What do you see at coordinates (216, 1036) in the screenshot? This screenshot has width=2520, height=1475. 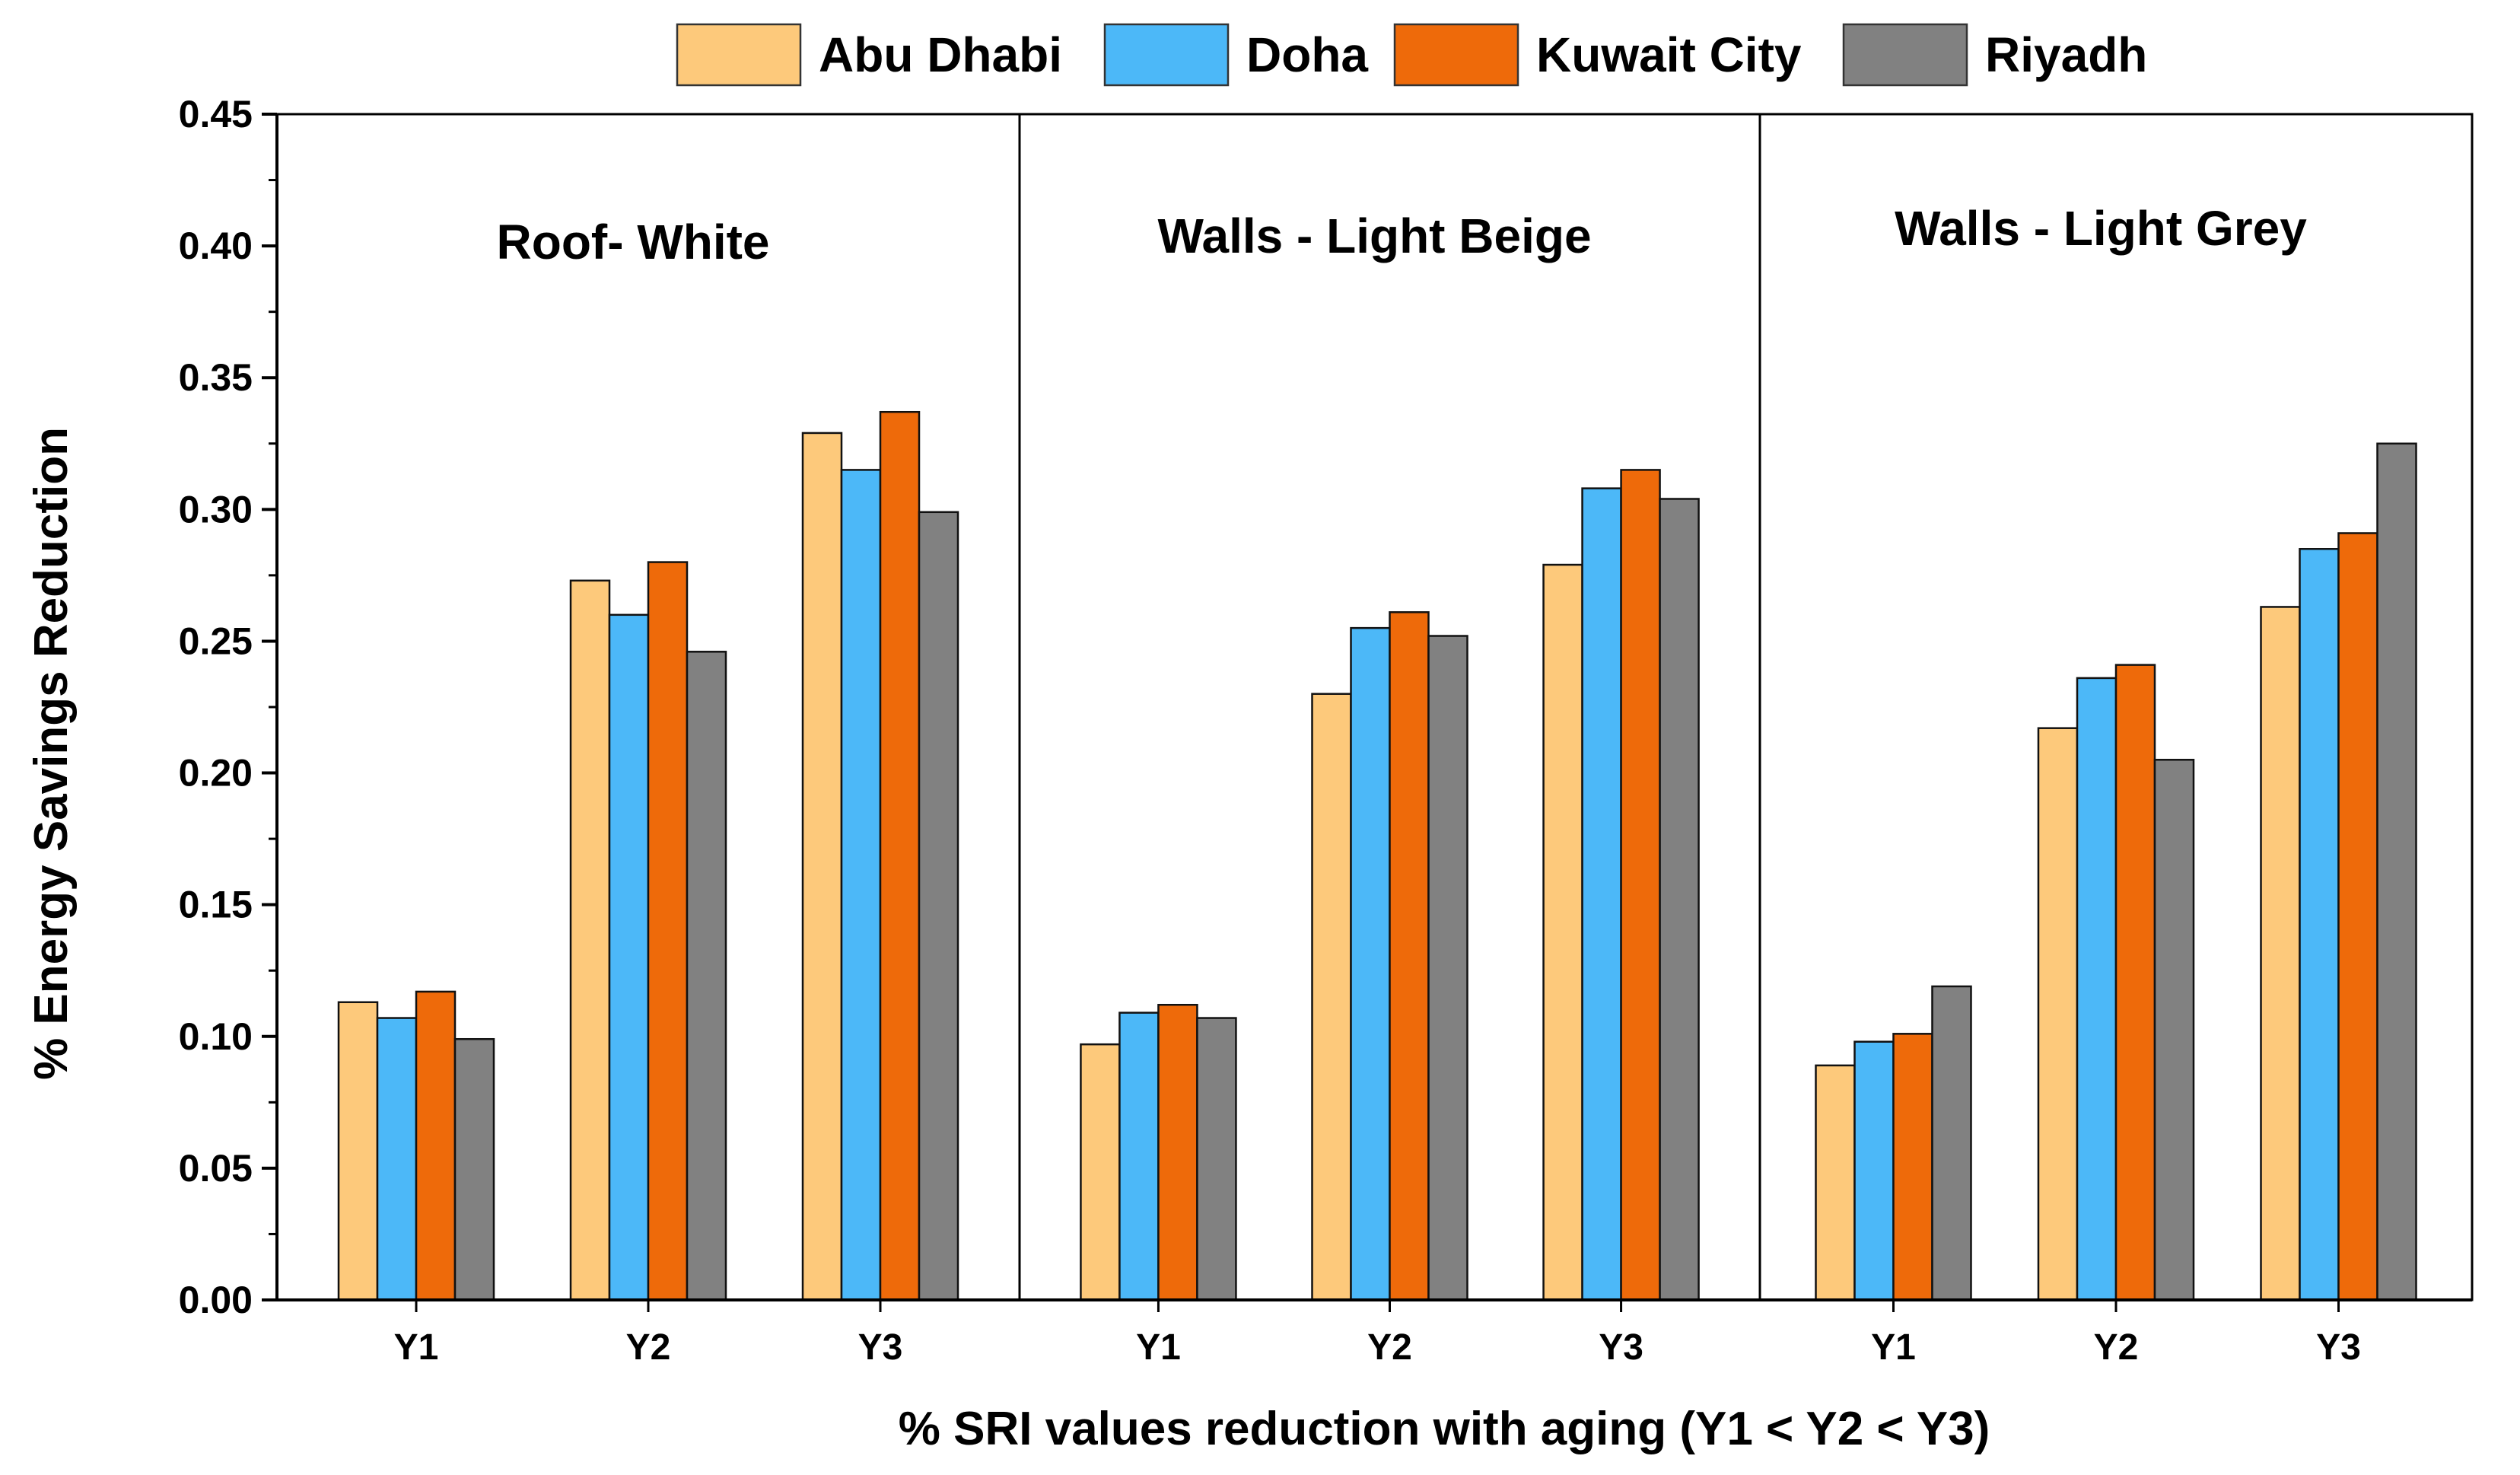 I see `y-tick-label: 0.10` at bounding box center [216, 1036].